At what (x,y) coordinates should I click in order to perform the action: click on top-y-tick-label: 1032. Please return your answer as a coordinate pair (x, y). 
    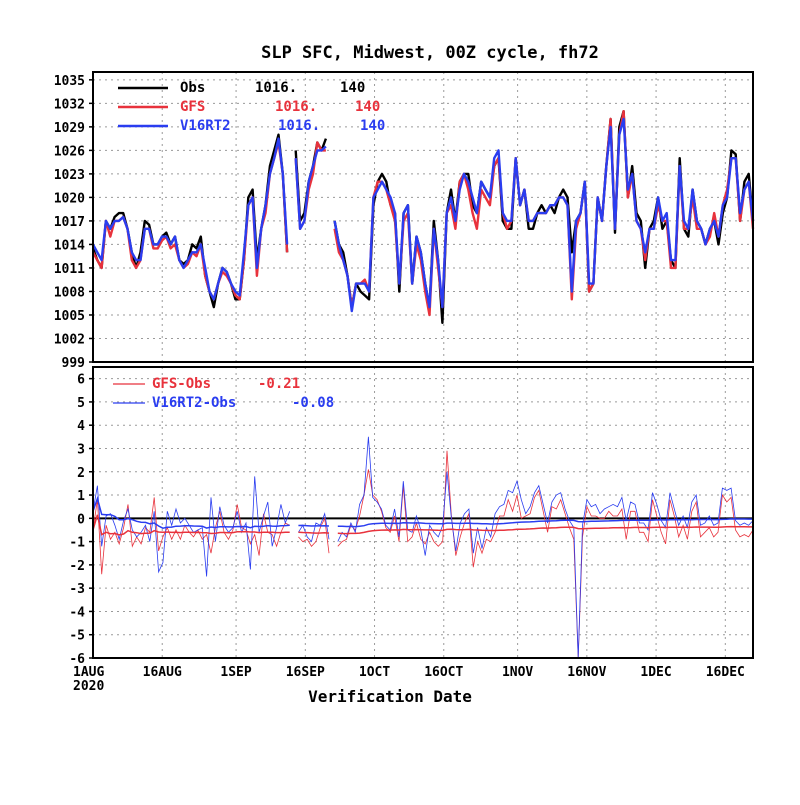
    Looking at the image, I should click on (69, 104).